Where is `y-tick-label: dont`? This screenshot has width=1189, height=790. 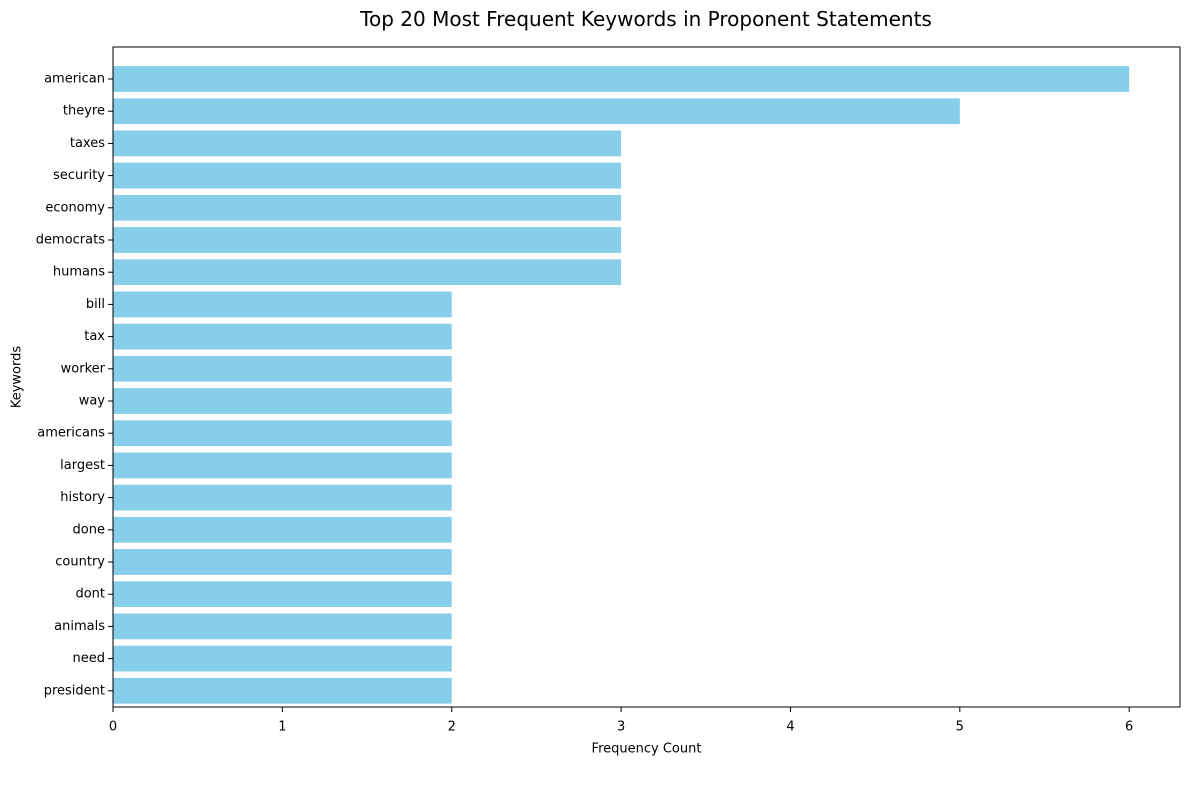 y-tick-label: dont is located at coordinates (90, 594).